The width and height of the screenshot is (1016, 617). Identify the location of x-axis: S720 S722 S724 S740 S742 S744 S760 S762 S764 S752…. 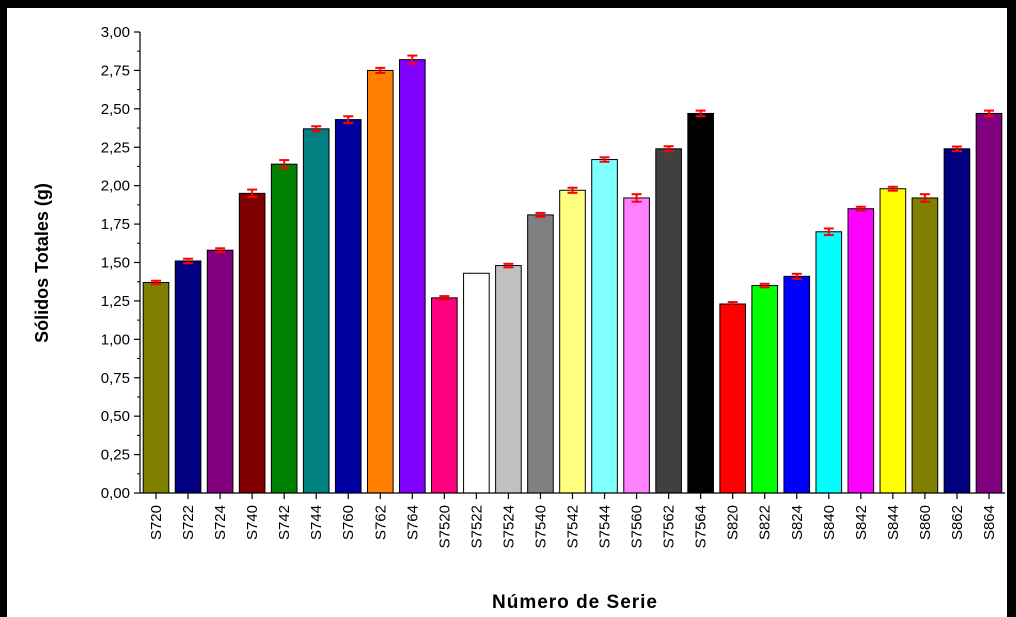
(572, 520).